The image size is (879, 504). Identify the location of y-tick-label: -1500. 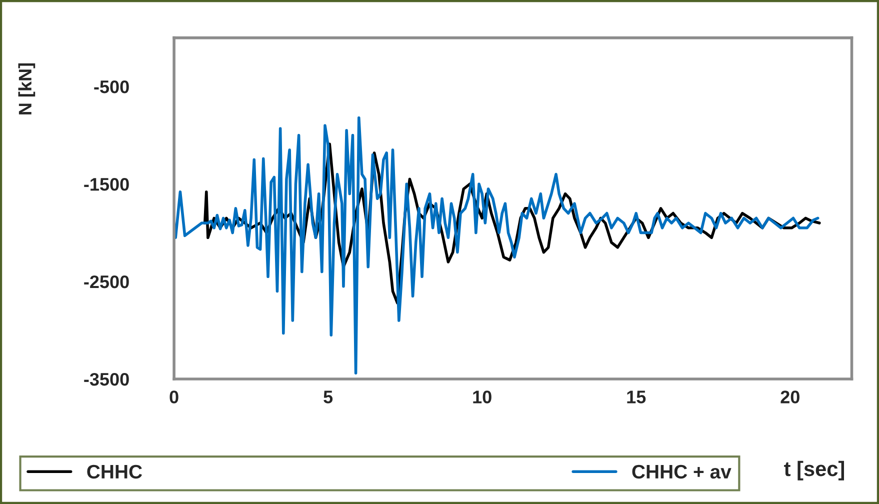
(106, 184).